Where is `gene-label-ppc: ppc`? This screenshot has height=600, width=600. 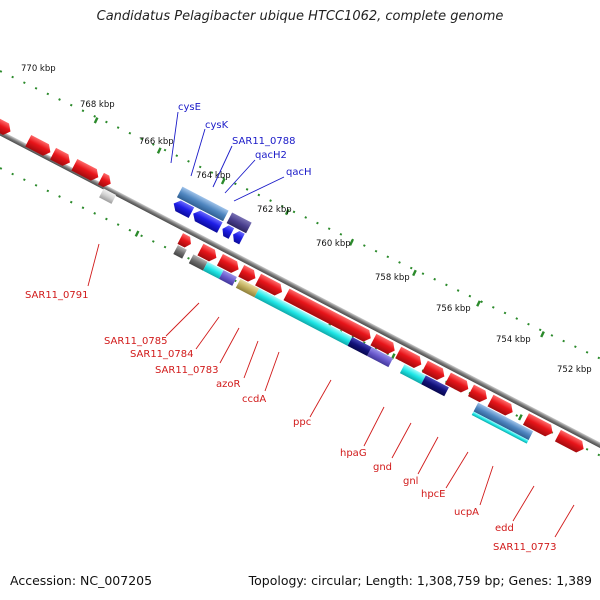 gene-label-ppc: ppc is located at coordinates (302, 422).